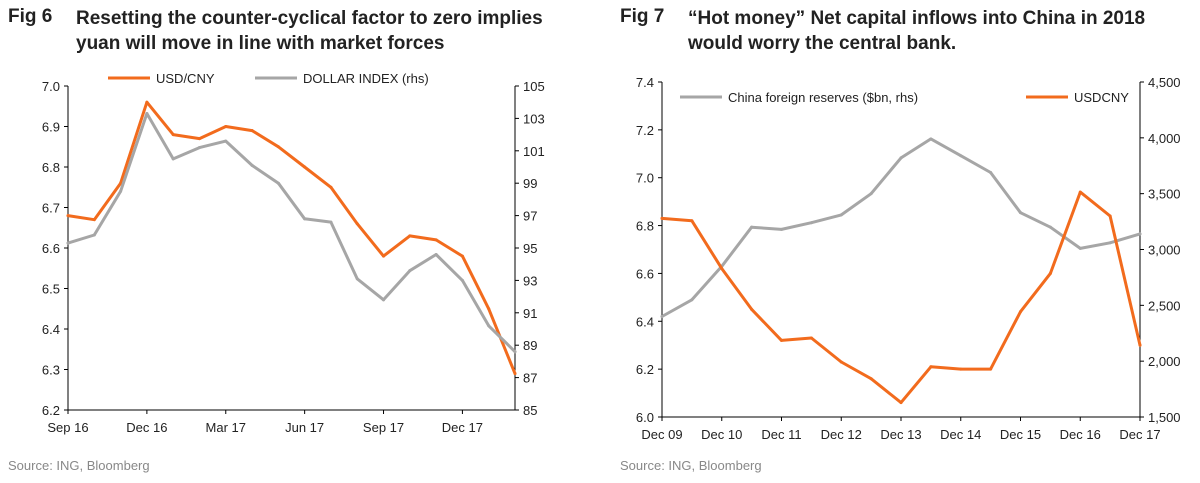  I want to click on legend-label: DOLLAR INDEX (rhs), so click(366, 78).